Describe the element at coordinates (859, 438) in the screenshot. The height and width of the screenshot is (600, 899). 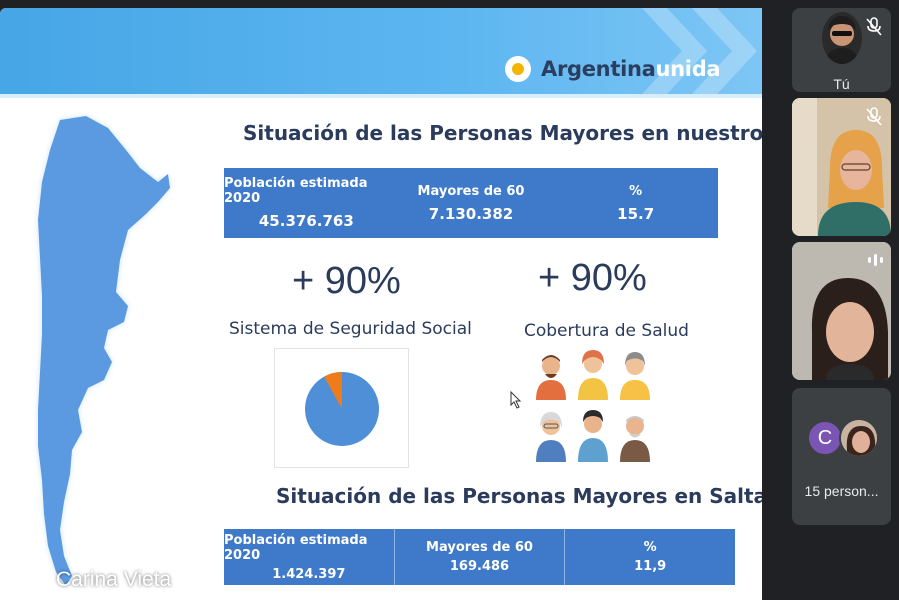
I see `participant-avatar-photo` at that location.